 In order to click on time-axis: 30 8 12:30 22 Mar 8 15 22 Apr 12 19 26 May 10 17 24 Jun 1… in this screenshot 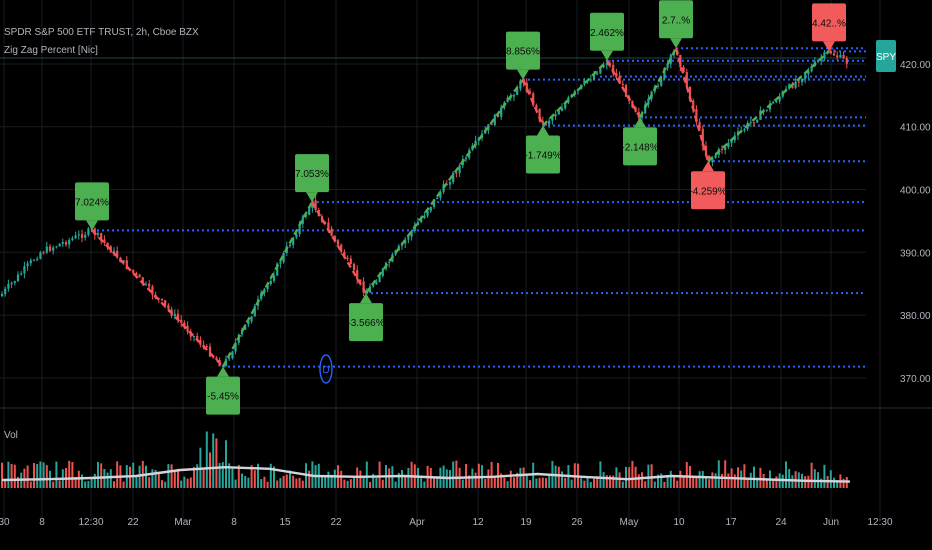, I will do `click(446, 522)`.